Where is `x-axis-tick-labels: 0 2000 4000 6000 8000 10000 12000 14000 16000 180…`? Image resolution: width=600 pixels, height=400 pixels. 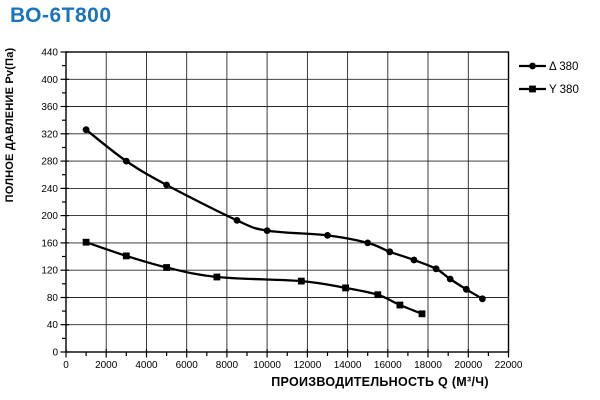 x-axis-tick-labels: 0 2000 4000 6000 8000 10000 12000 14000 16000 180… is located at coordinates (293, 365).